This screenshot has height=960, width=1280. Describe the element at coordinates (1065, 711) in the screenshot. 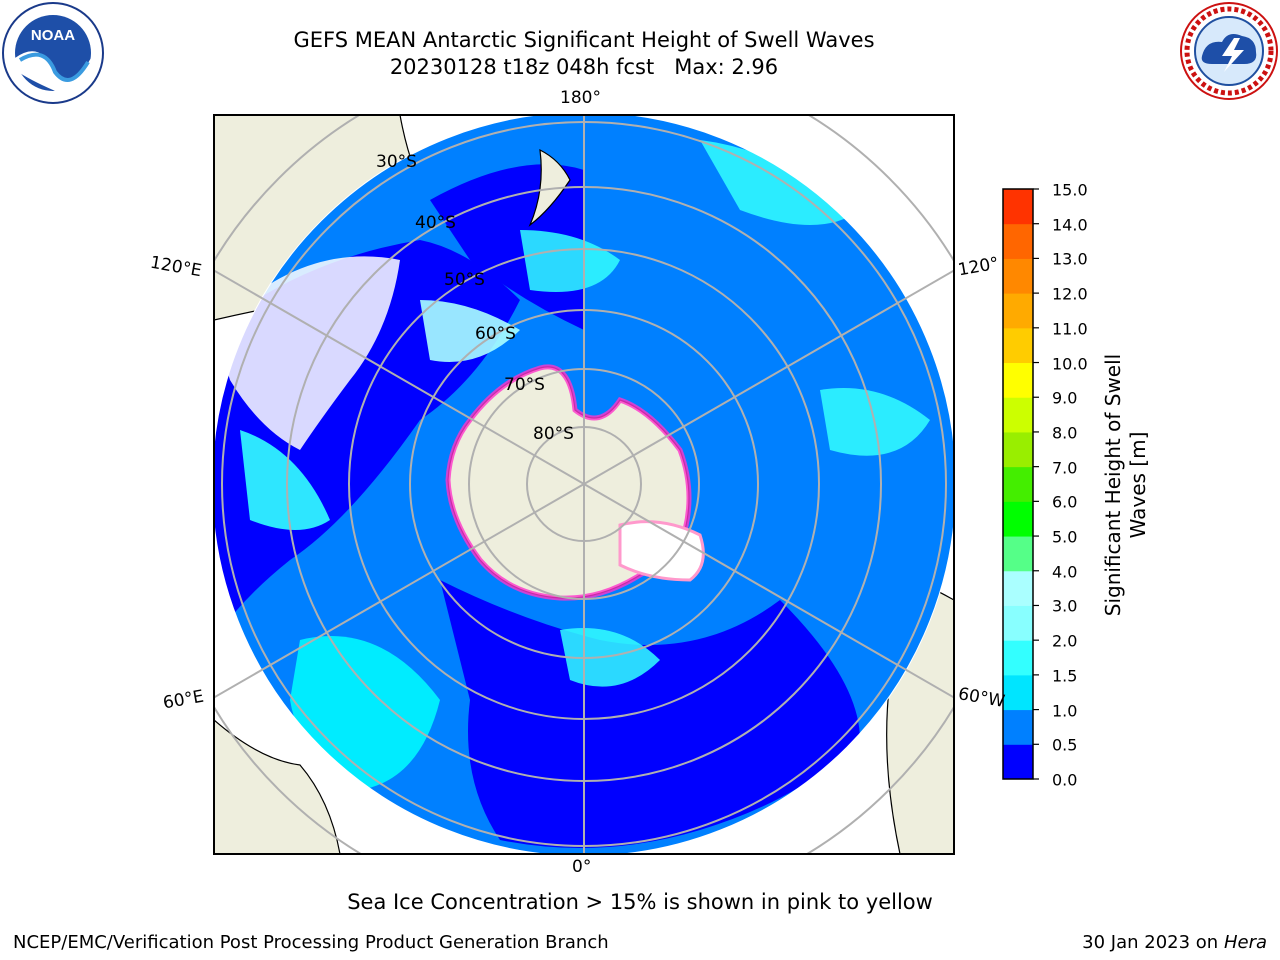

I see `colorbar-tick-label: 1.0` at that location.